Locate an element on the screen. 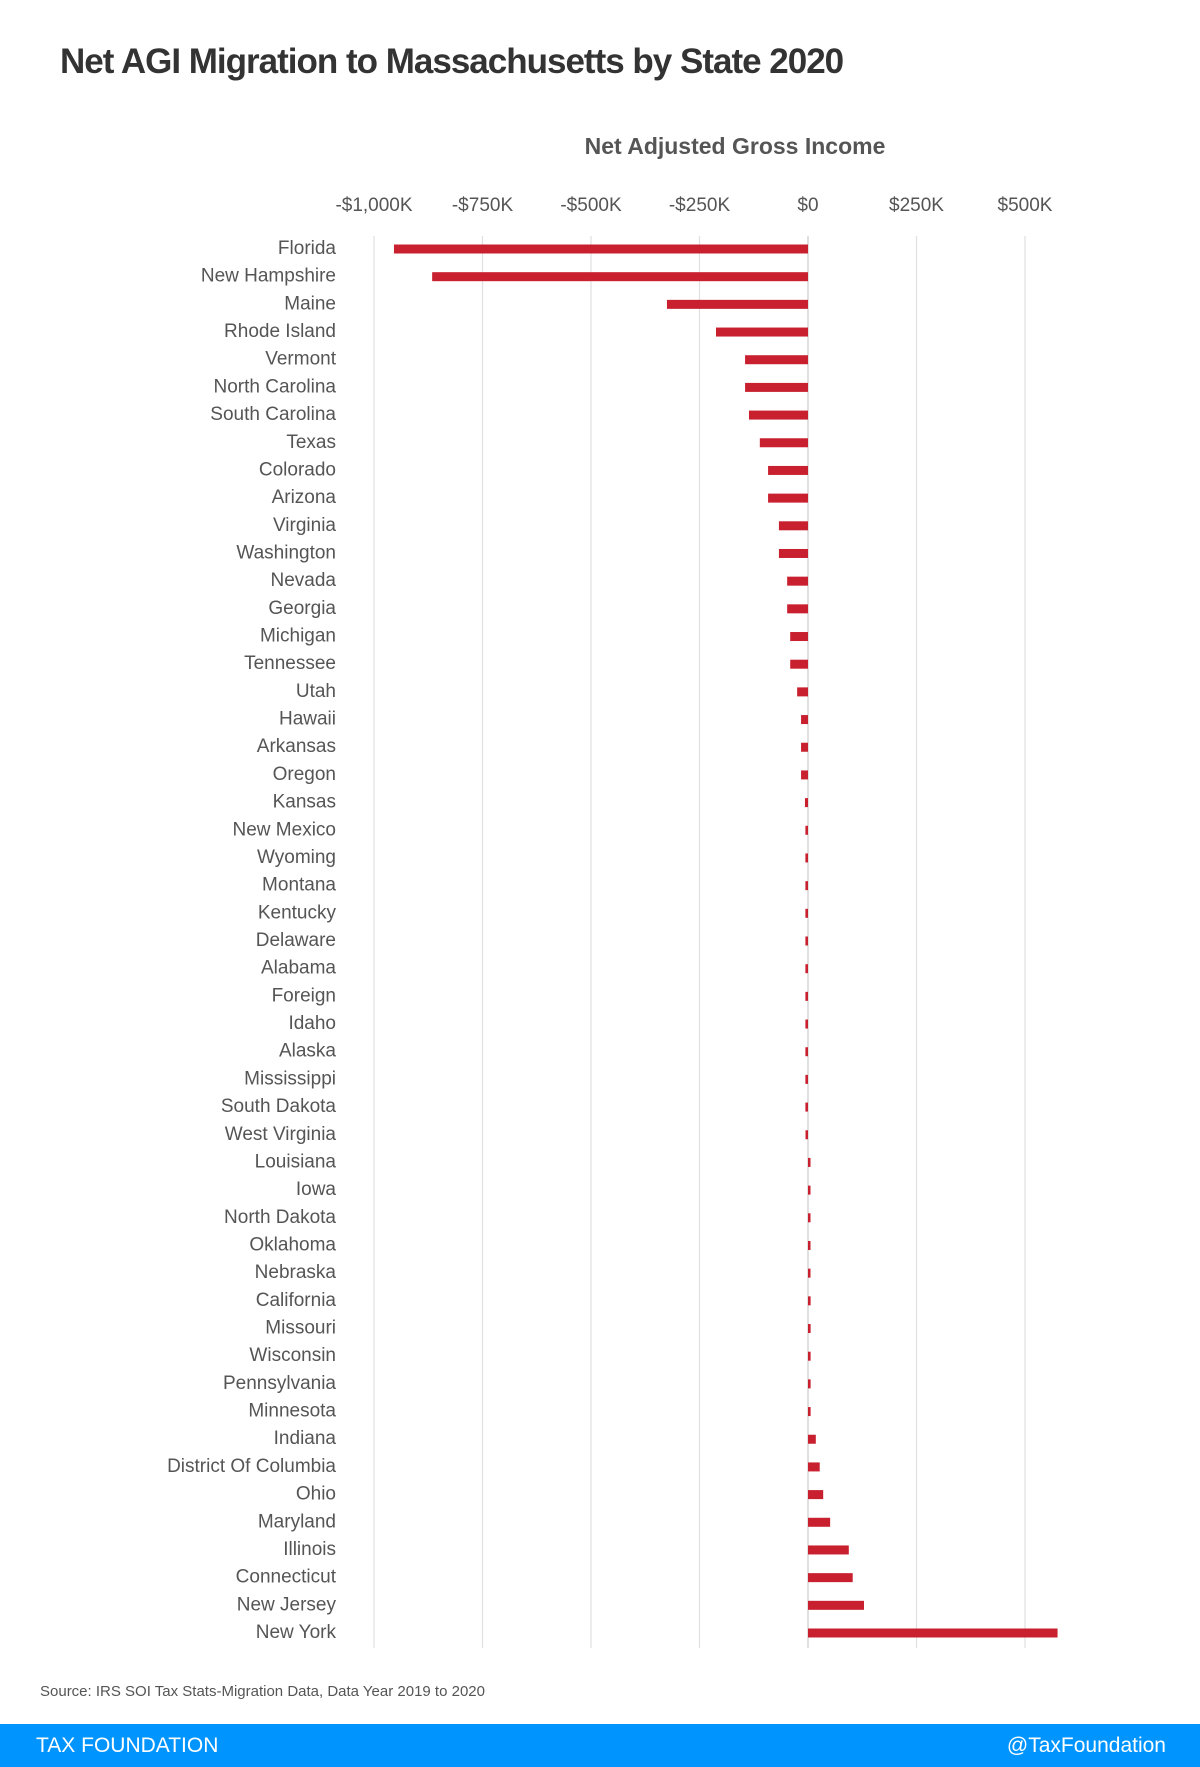 The height and width of the screenshot is (1767, 1200). category-label: Nevada is located at coordinates (304, 580).